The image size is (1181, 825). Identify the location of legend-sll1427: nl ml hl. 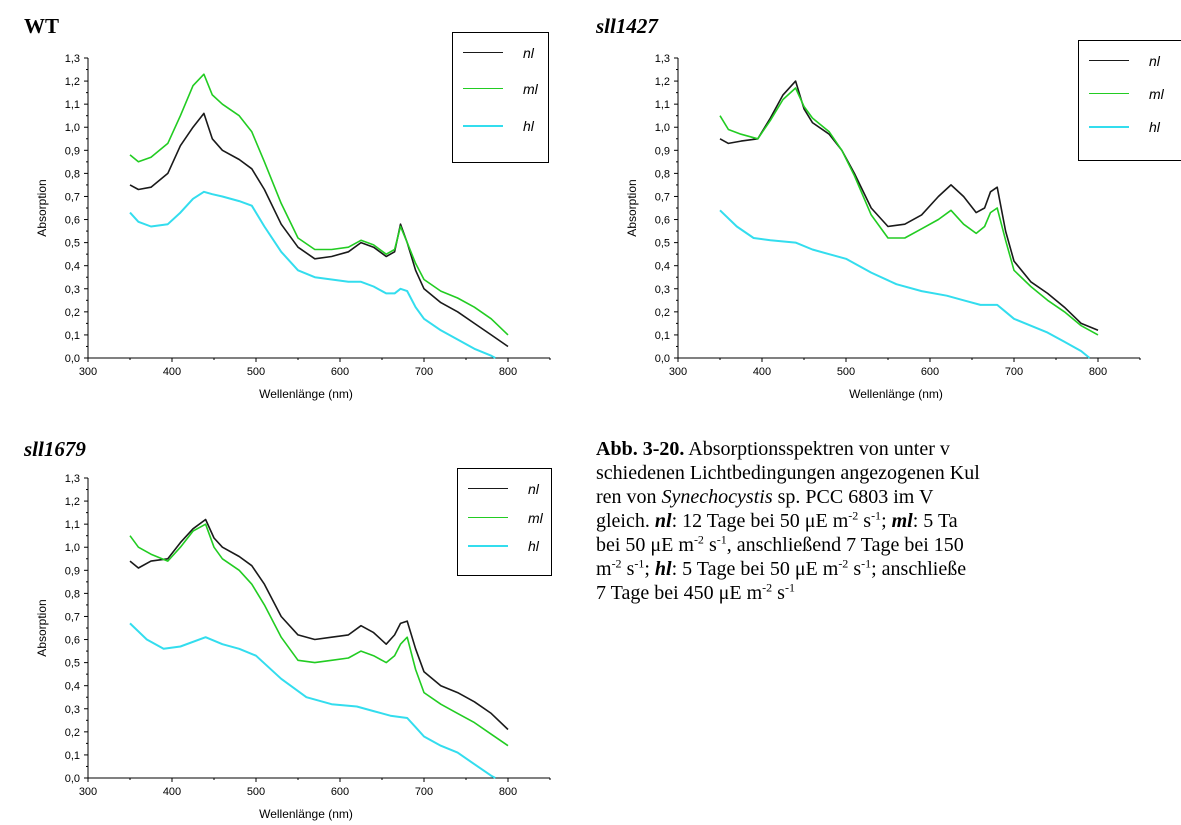
(1129, 100).